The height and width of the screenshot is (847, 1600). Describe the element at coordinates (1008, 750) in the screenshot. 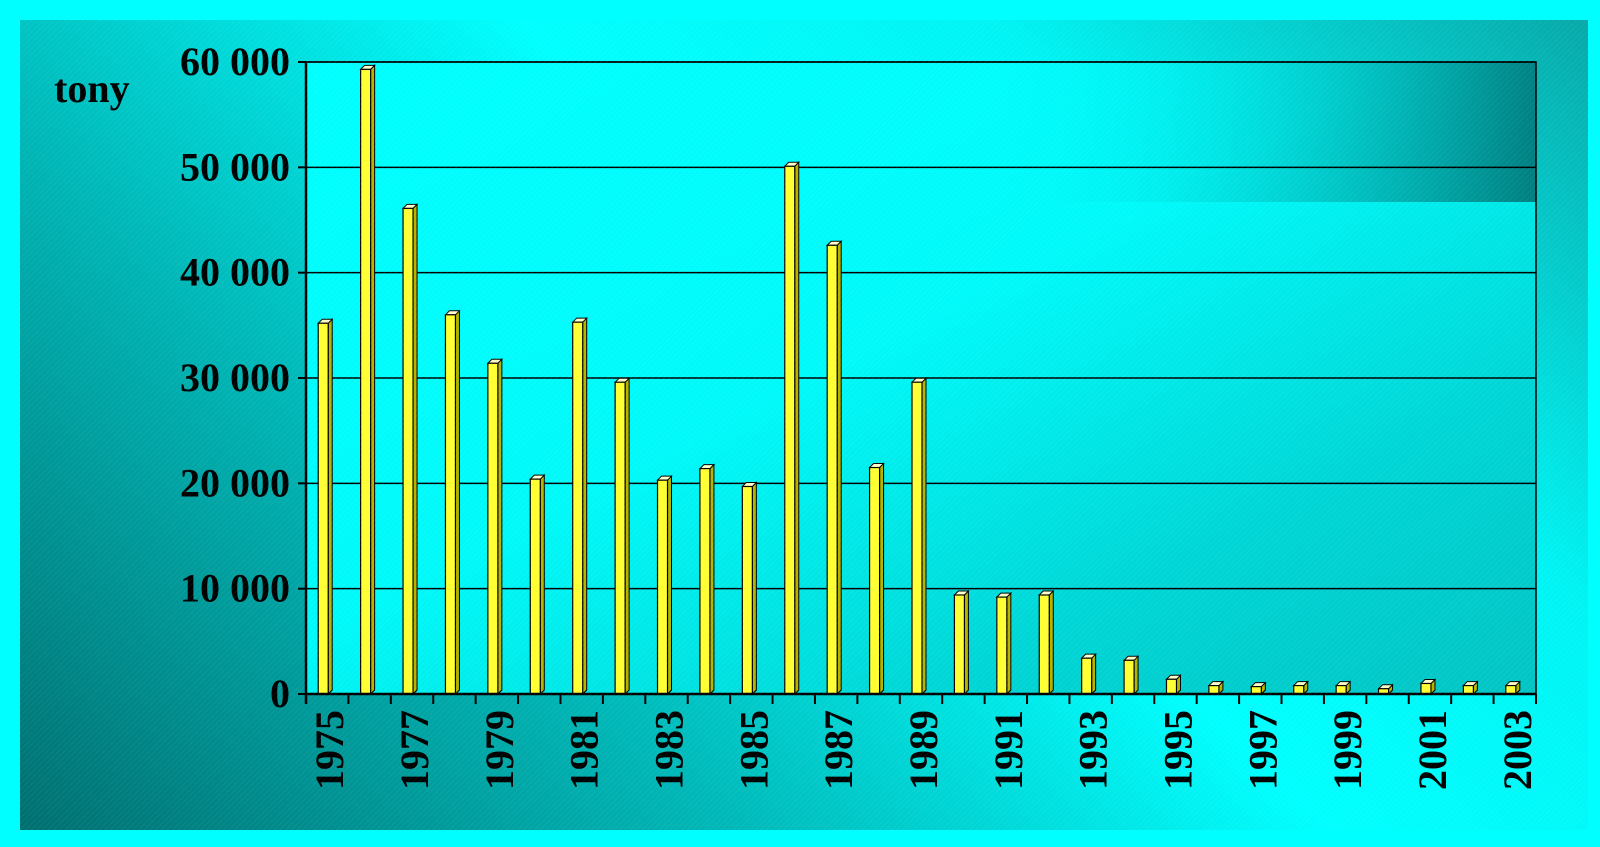

I see `x-tick-label: 1991` at that location.